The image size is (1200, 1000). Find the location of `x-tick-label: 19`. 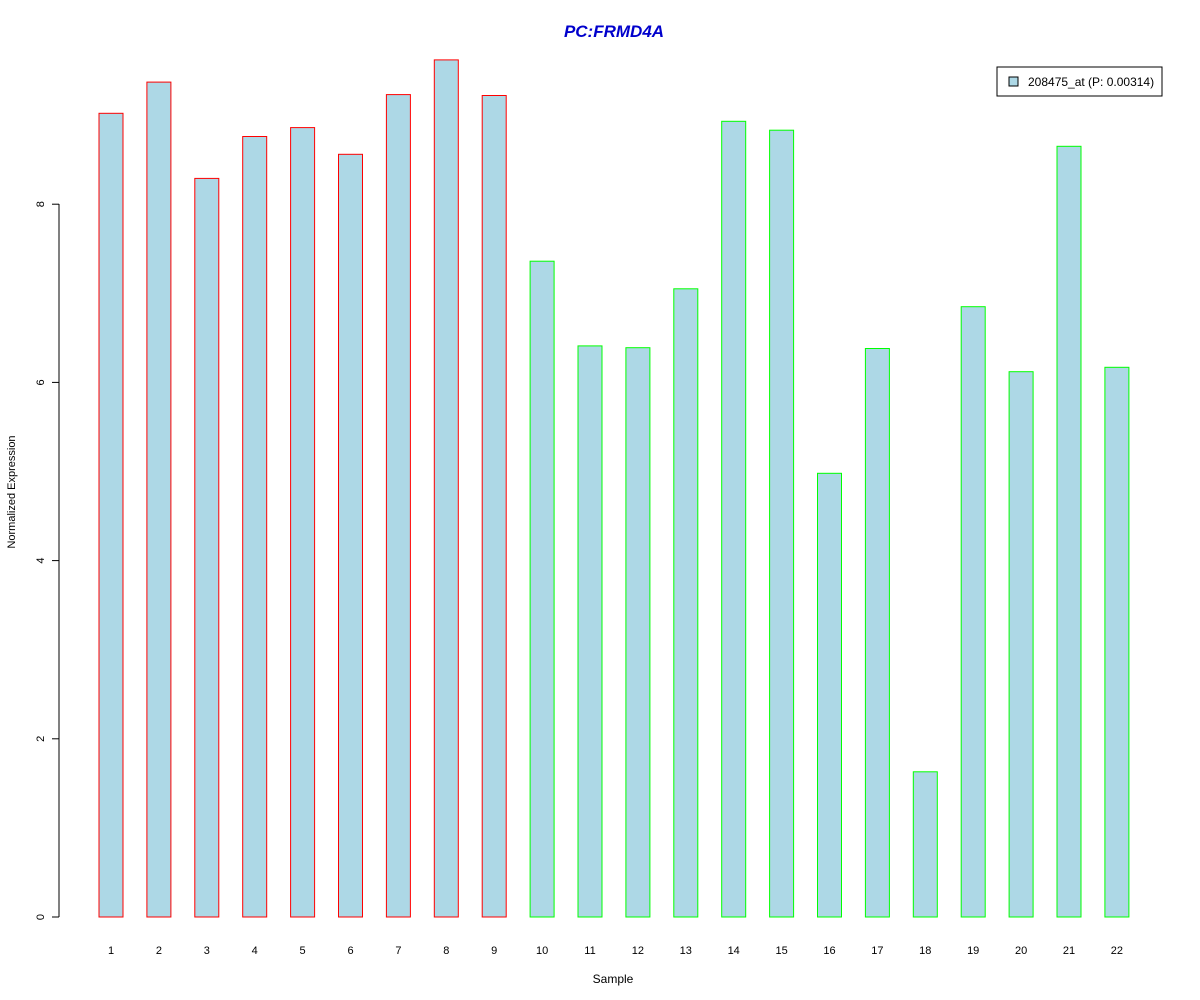

x-tick-label: 19 is located at coordinates (973, 951).